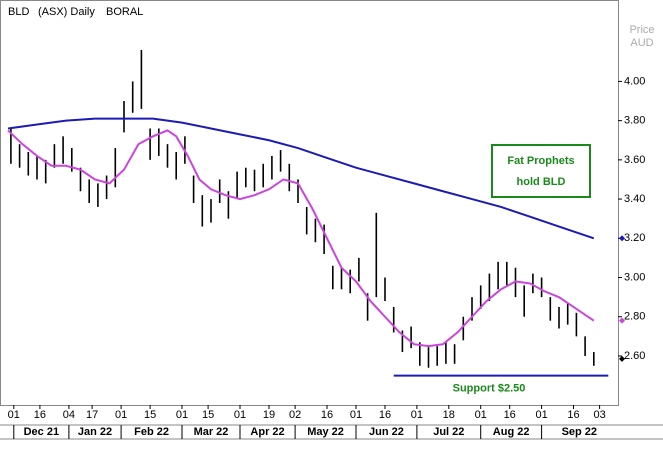 Image resolution: width=663 pixels, height=454 pixels. I want to click on y-tick-label: 2.80, so click(634, 317).